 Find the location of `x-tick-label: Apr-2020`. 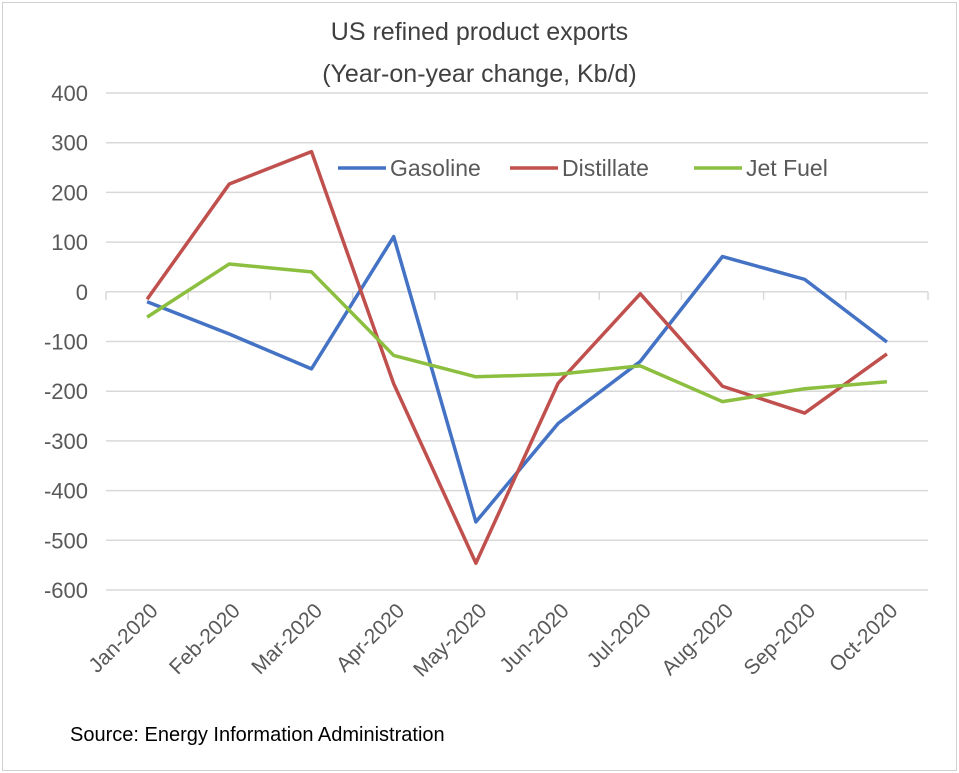

x-tick-label: Apr-2020 is located at coordinates (370, 637).